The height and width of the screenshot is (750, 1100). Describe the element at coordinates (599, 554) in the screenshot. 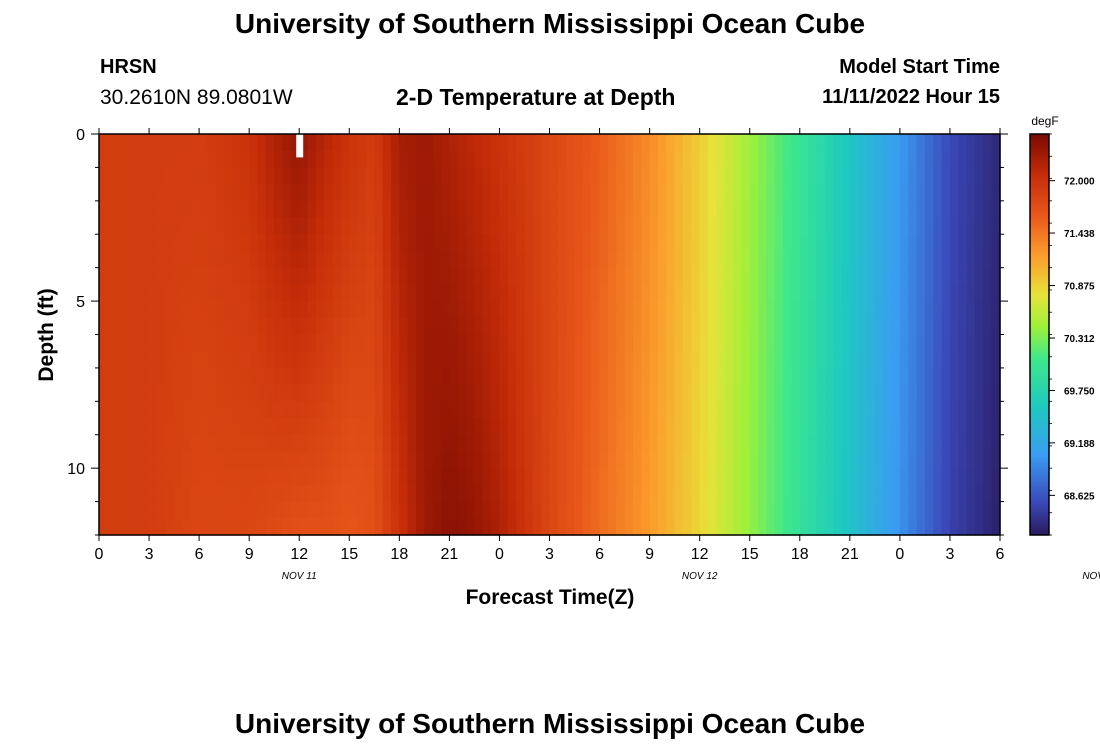

I see `x-tick-label: 6` at that location.